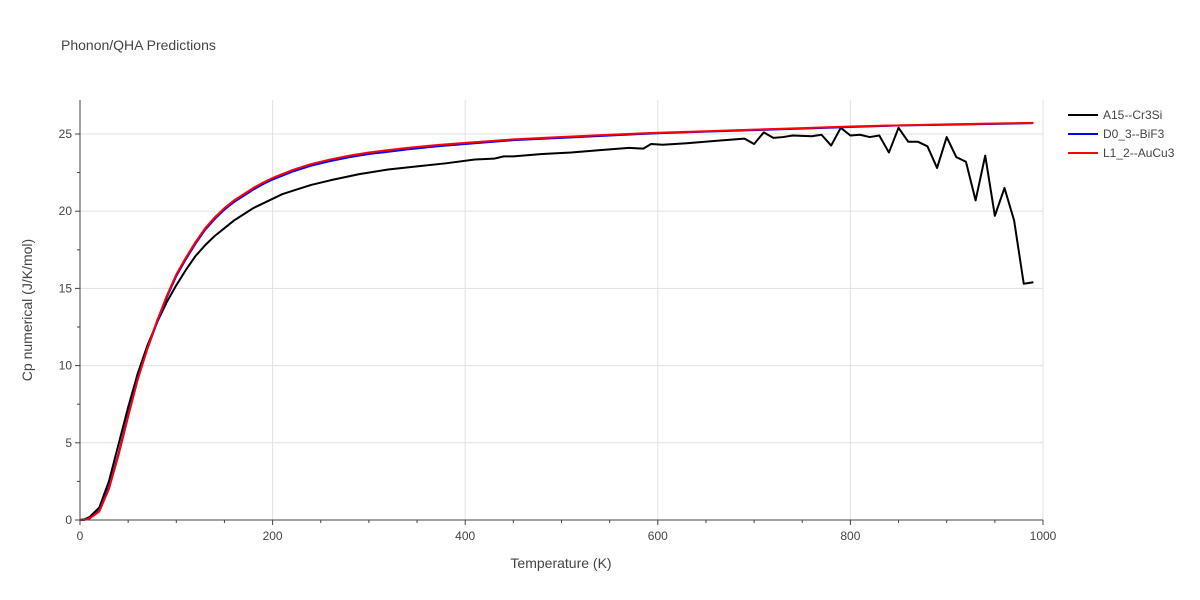  I want to click on y-tick-label: 5, so click(68, 443).